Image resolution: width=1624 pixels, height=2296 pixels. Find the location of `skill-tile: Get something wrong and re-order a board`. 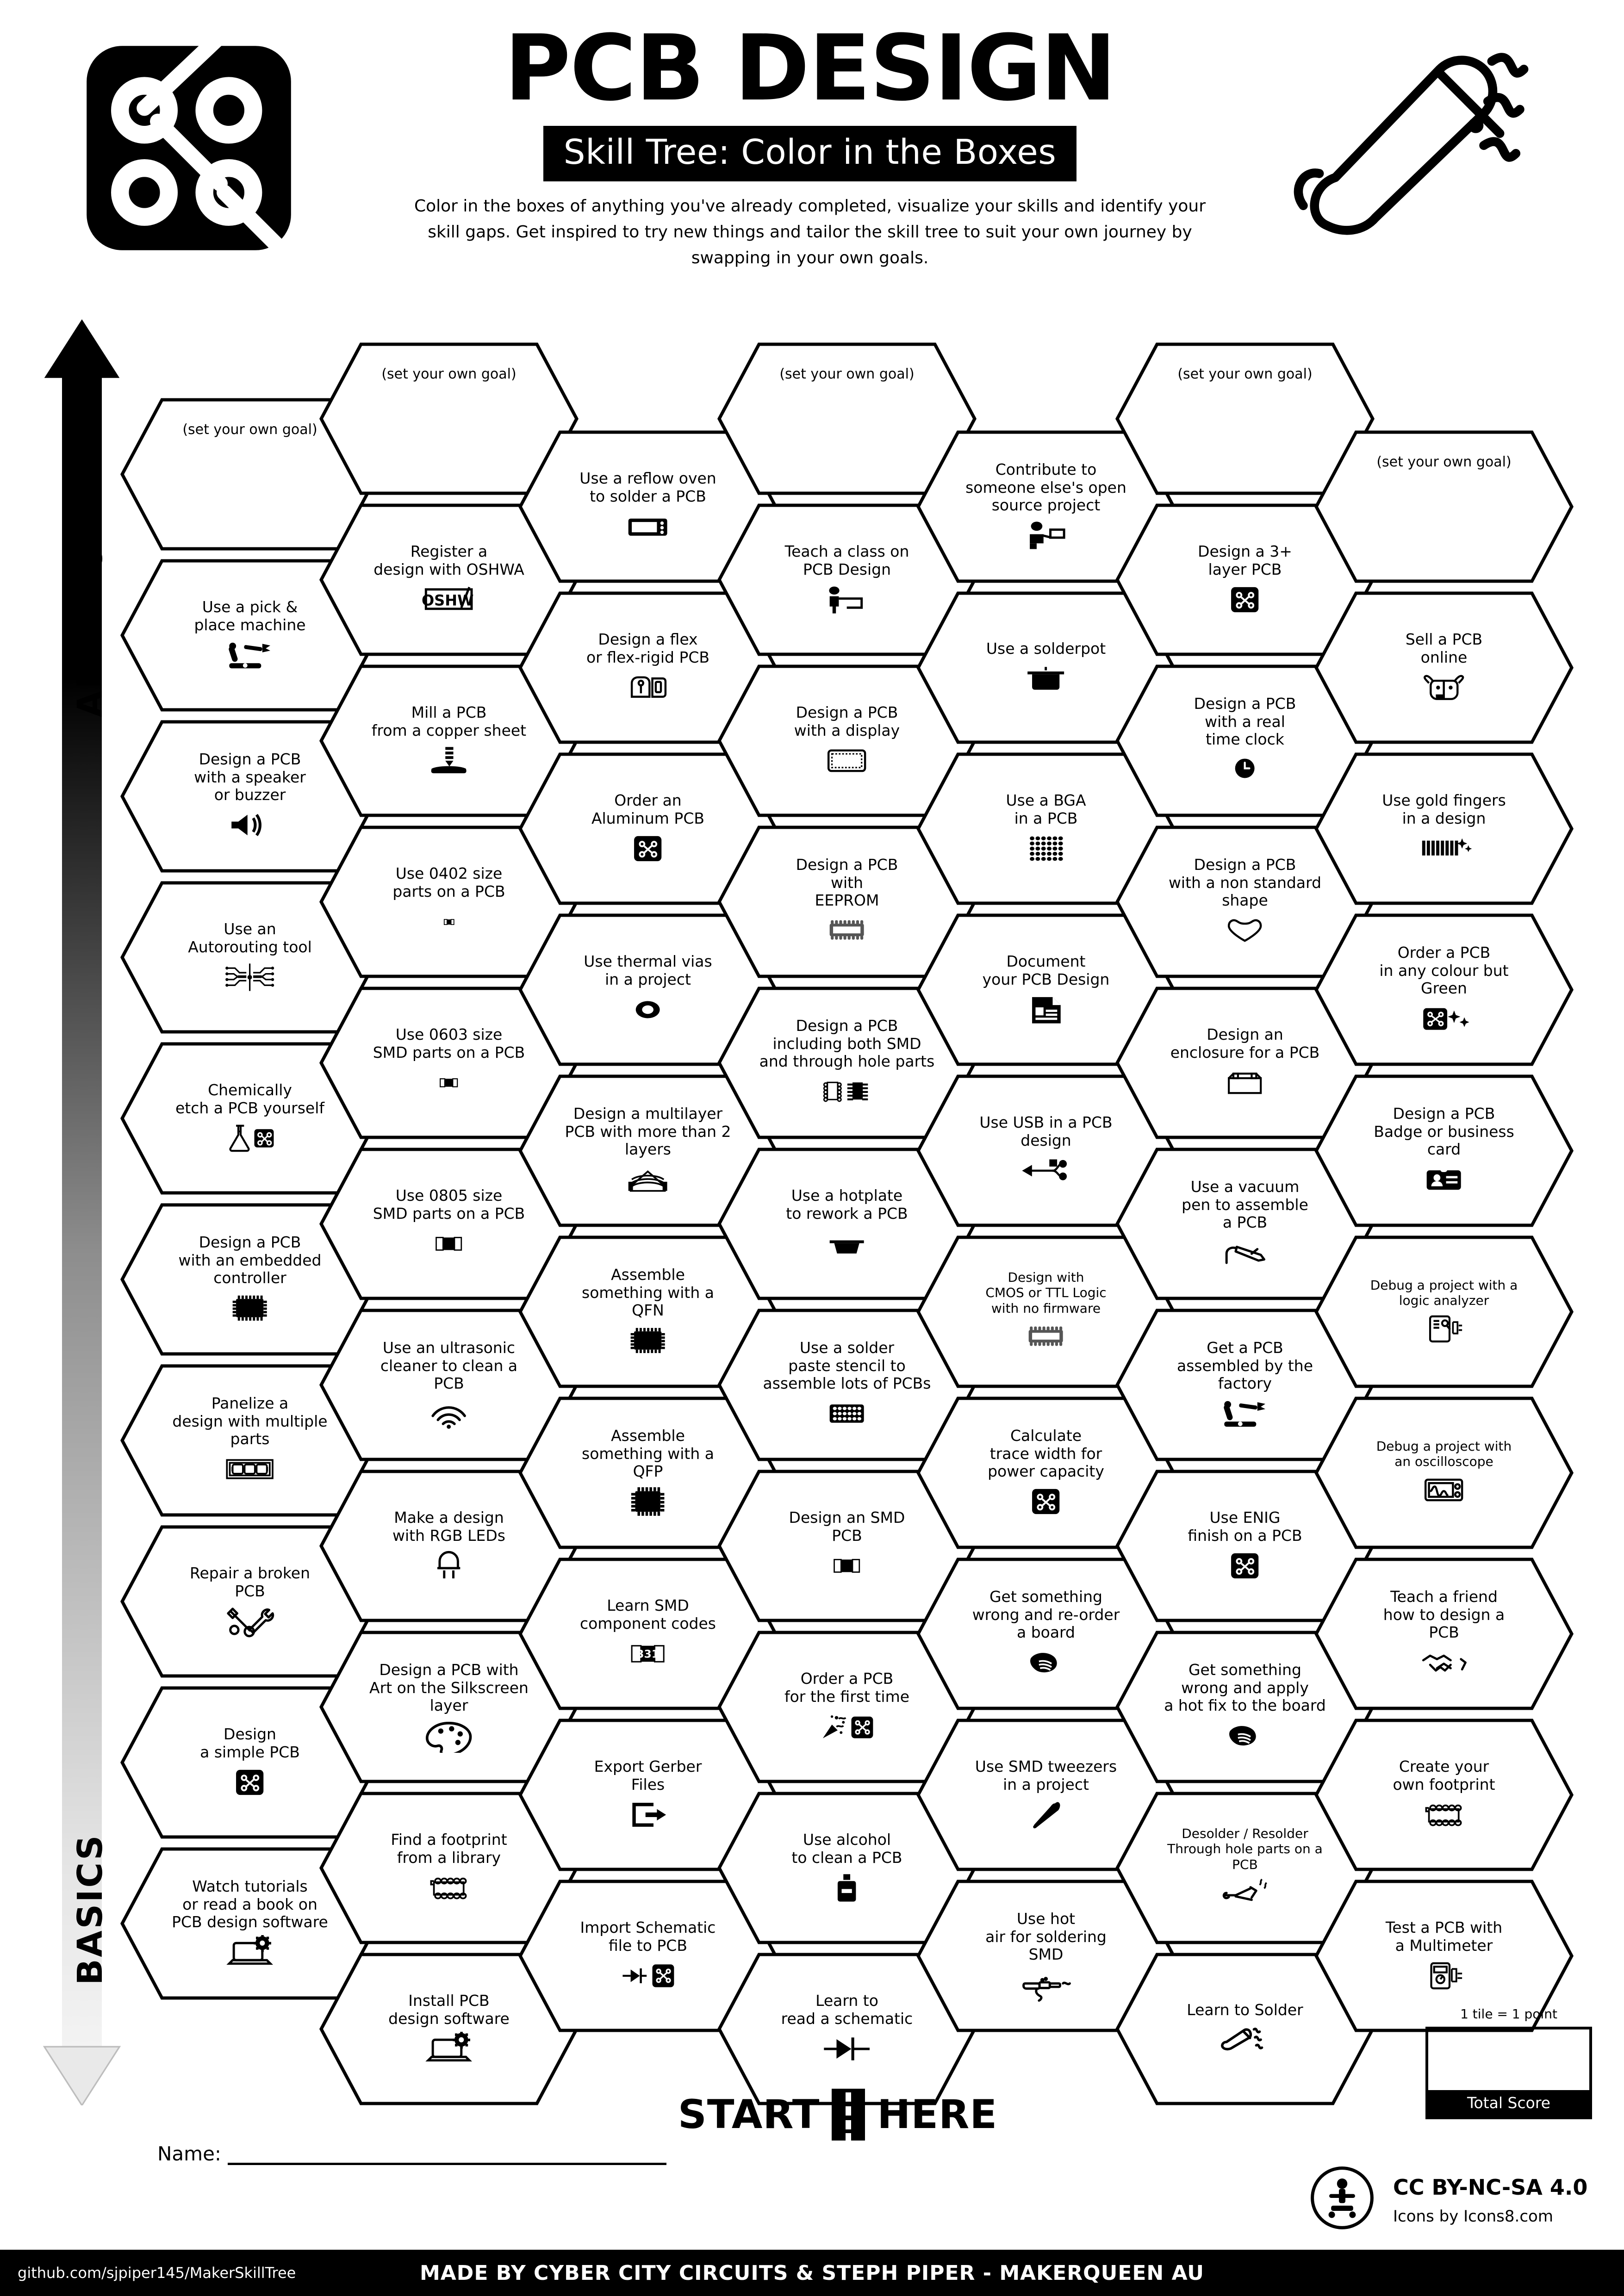

skill-tile: Get something wrong and re-order a board is located at coordinates (1046, 1634).